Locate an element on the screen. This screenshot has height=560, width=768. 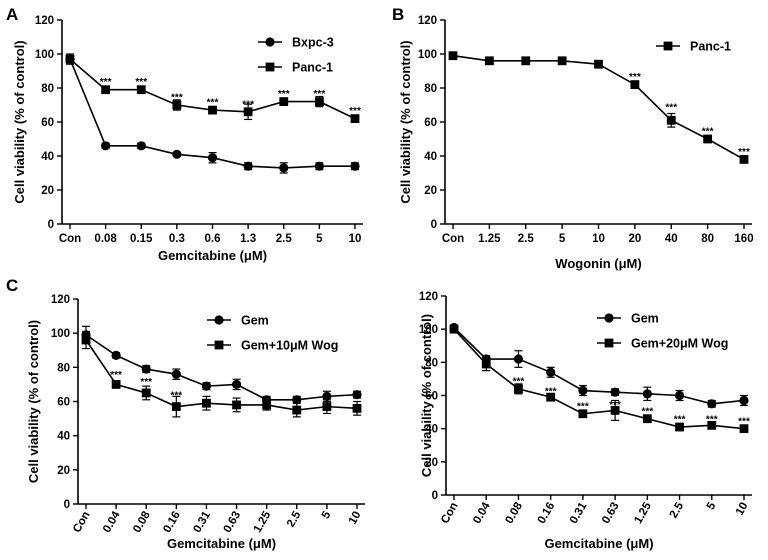
legend-label: Gem+10μM Wog is located at coordinates (289, 346).